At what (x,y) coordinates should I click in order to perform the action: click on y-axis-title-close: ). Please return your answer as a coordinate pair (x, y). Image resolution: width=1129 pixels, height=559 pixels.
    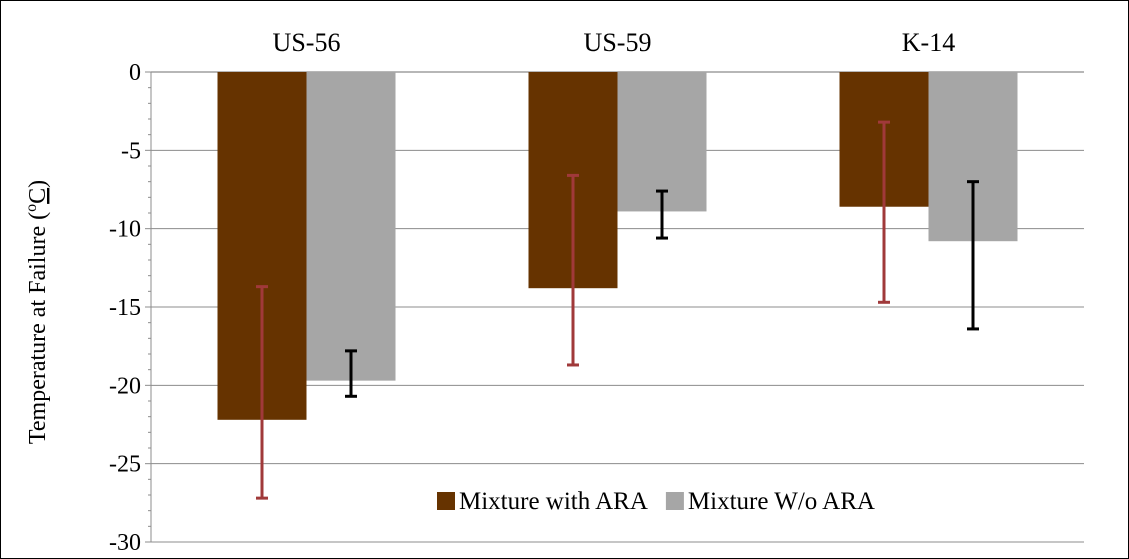
    Looking at the image, I should click on (38, 184).